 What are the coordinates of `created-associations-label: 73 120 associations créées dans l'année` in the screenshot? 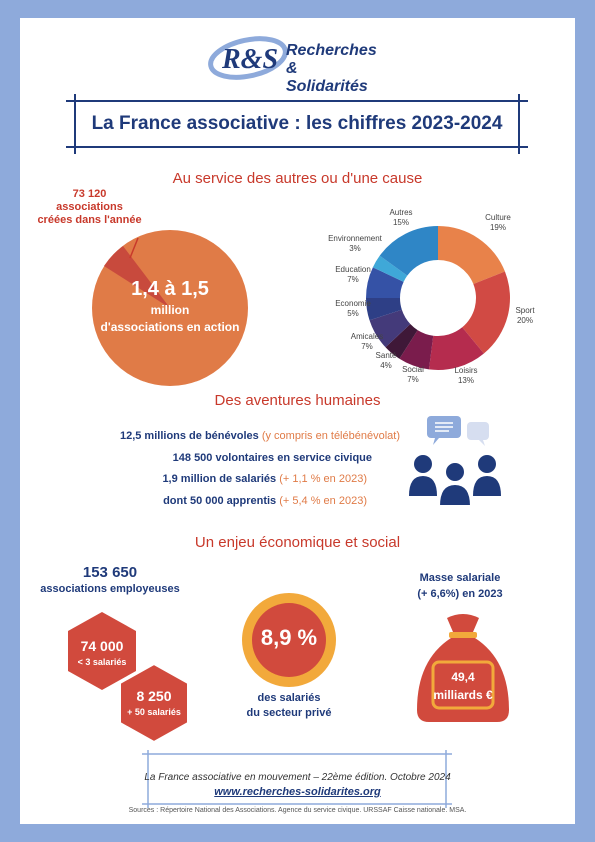 It's located at (89, 207).